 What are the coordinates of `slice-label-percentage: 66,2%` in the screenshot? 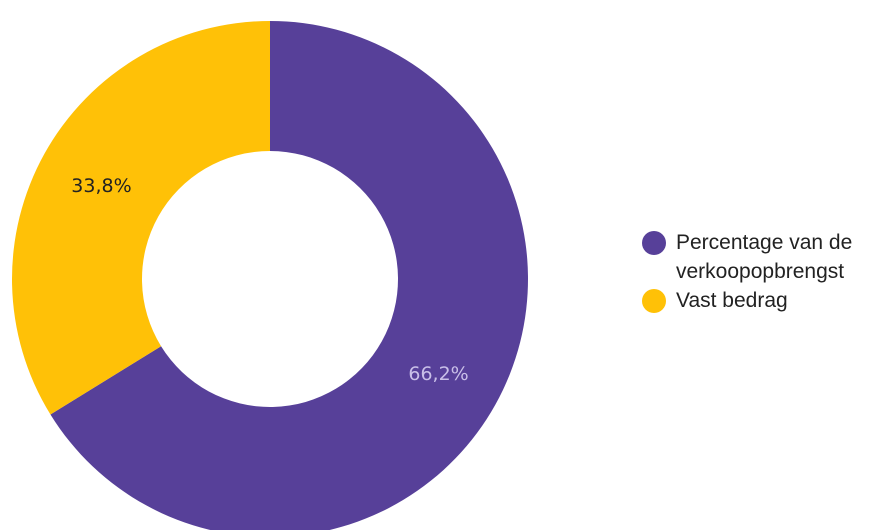 It's located at (438, 374).